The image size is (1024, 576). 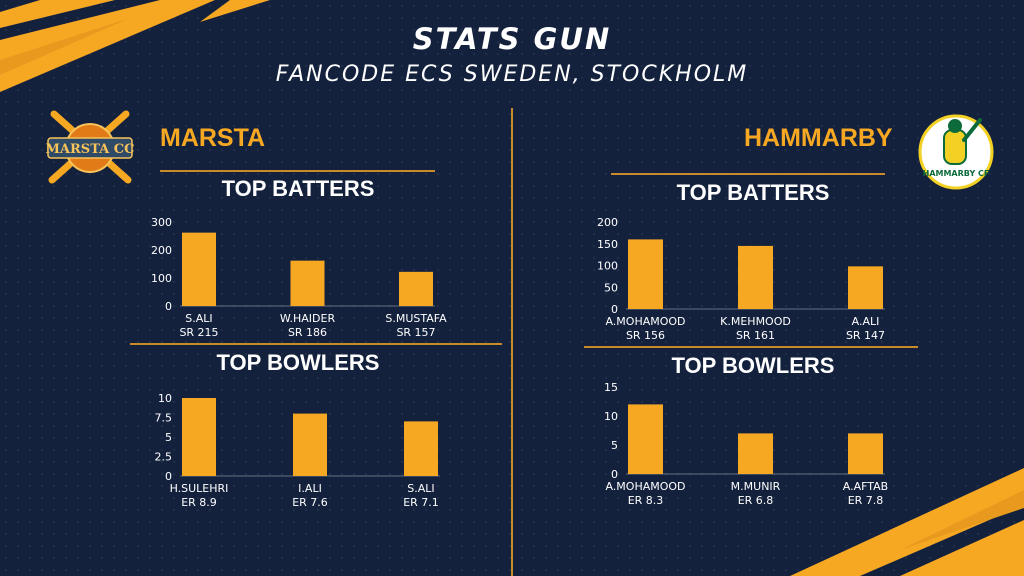 I want to click on hammarby-bowlers-category-label: A.MOHAMOOD, so click(x=645, y=486).